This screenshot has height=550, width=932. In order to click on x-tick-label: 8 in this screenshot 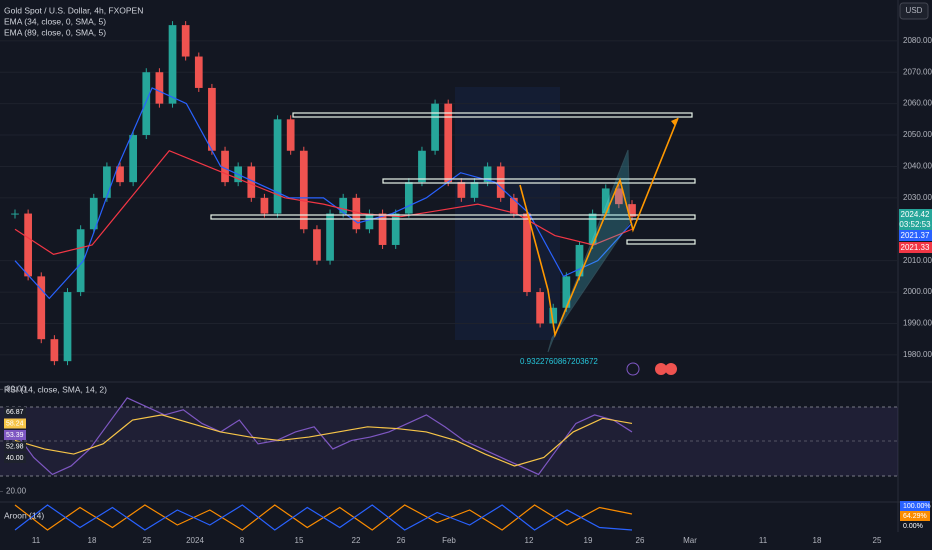, I will do `click(242, 540)`.